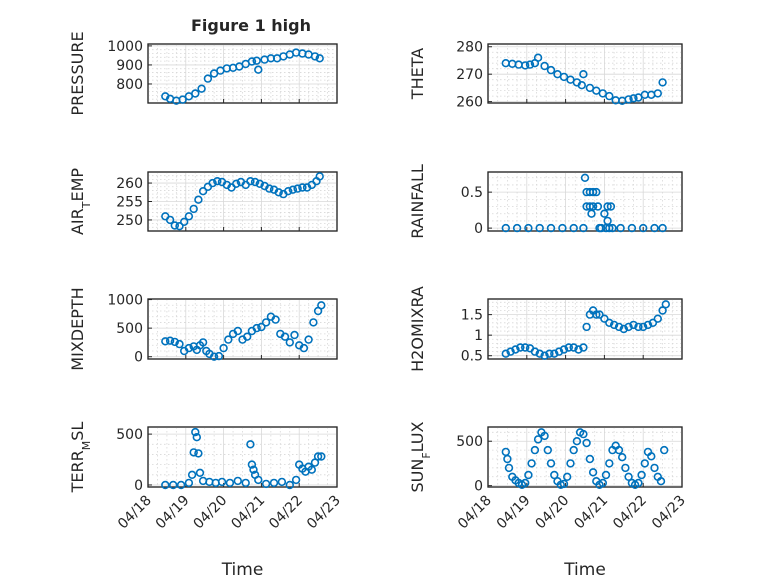 Image resolution: width=778 pixels, height=583 pixels. Describe the element at coordinates (125, 301) in the screenshot. I see `y-tick-label: 1000` at that location.